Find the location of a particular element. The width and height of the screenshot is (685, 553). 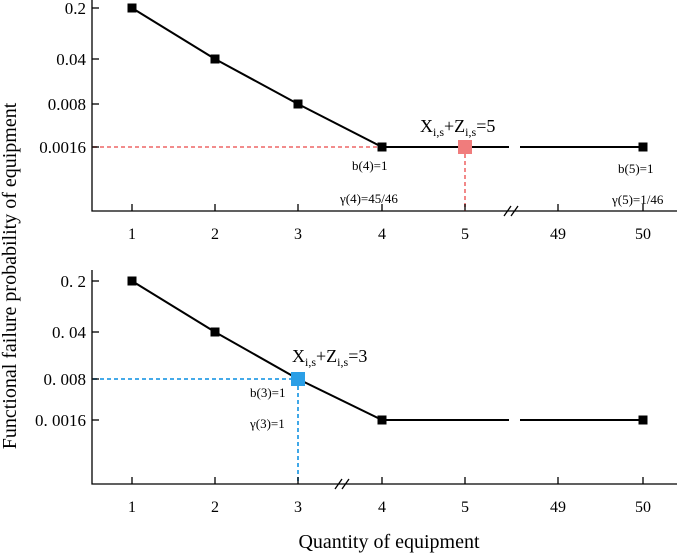

top-annotation-gamma5: γ(5)=1/46 is located at coordinates (637, 199).